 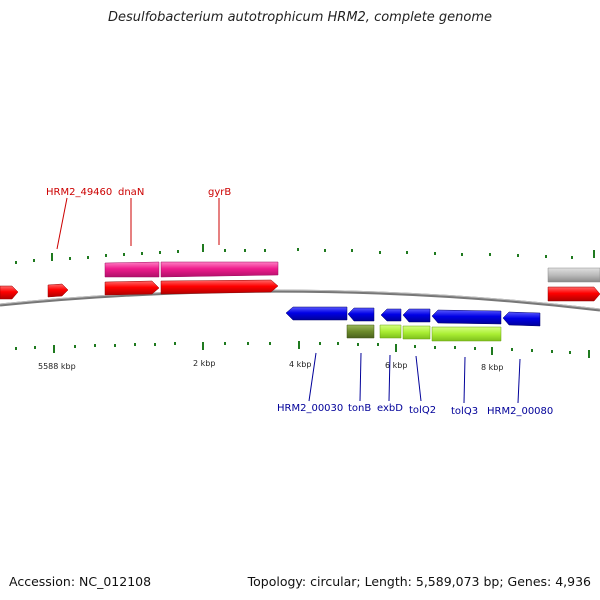 I want to click on forward-gene-track, so click(x=300, y=290).